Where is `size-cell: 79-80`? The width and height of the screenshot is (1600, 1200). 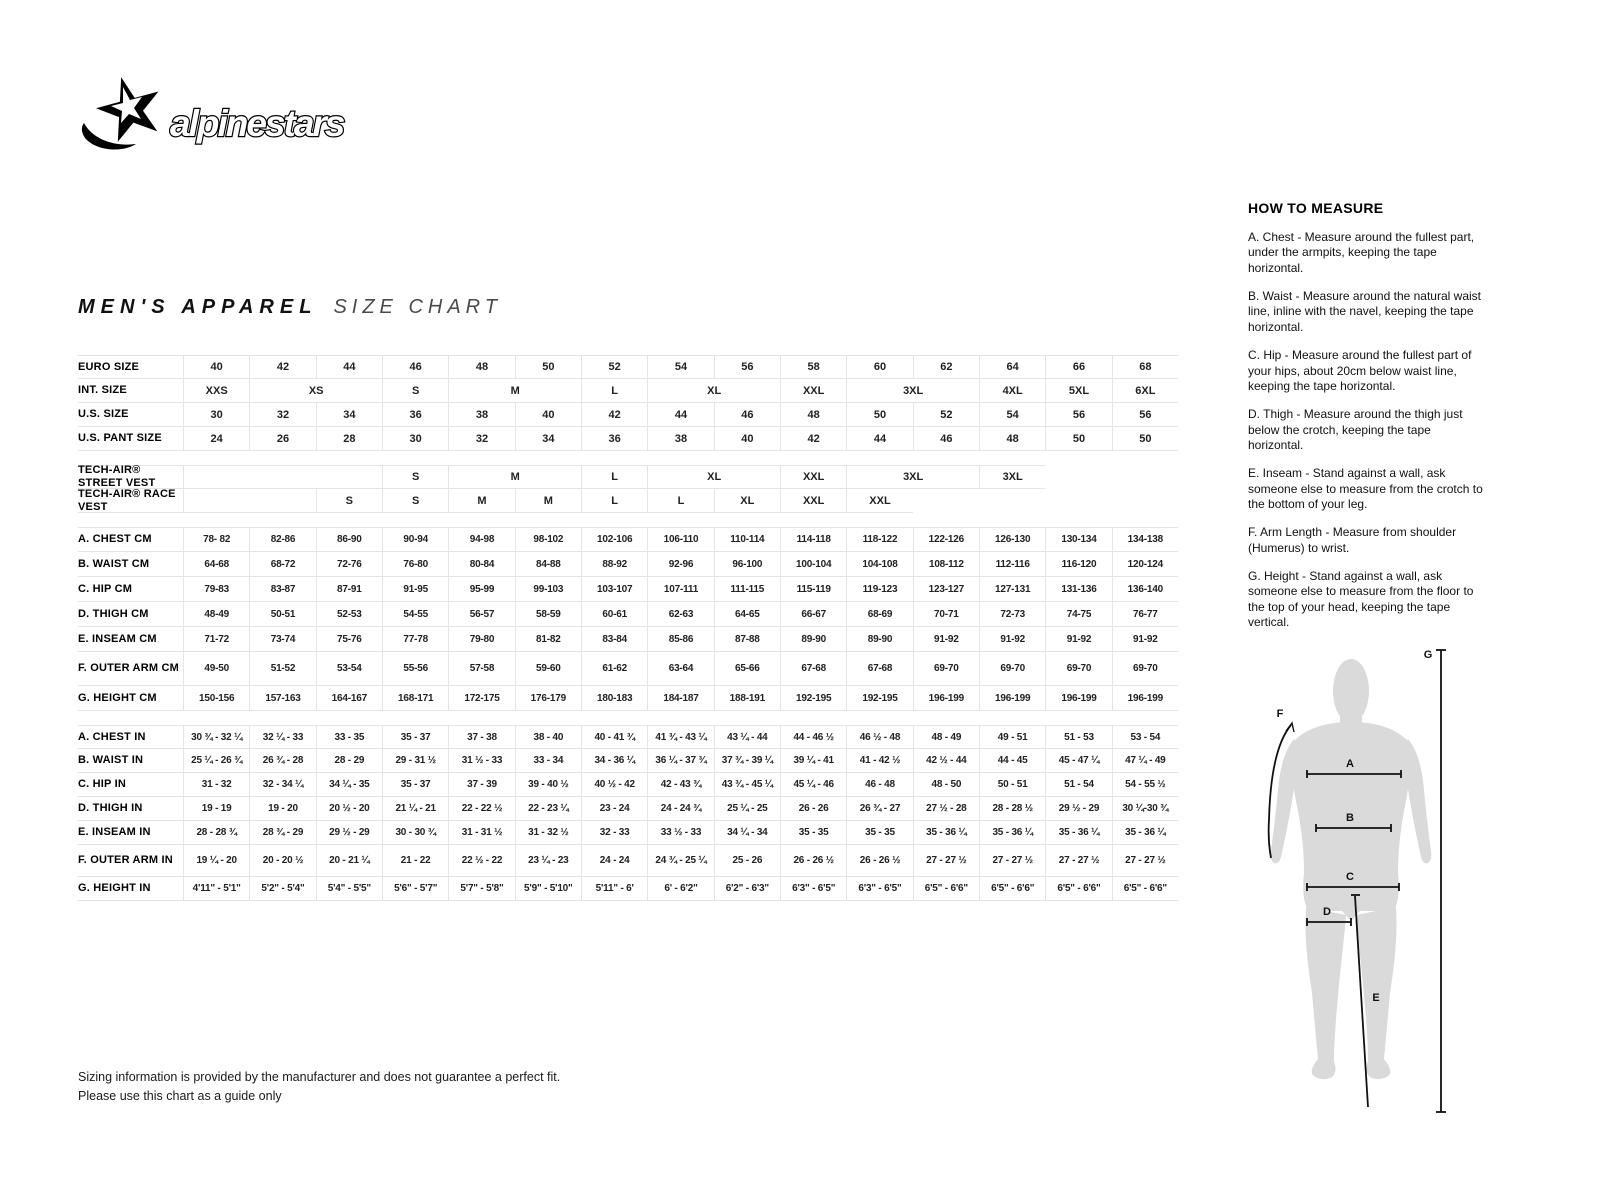
size-cell: 79-80 is located at coordinates (481, 639).